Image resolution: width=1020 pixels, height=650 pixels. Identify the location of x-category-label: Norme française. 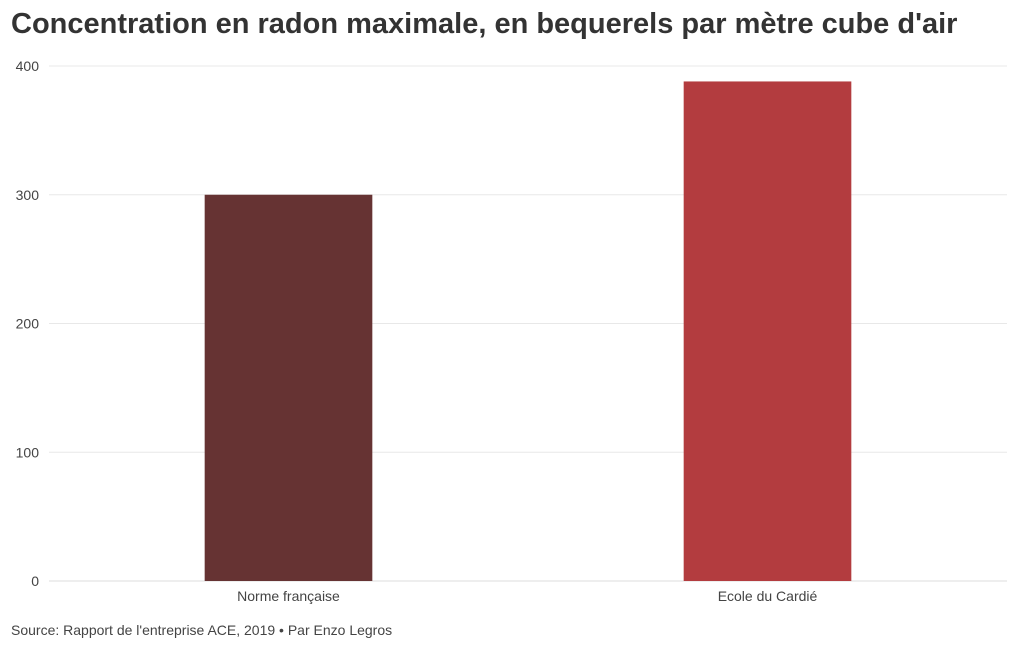
(288, 596).